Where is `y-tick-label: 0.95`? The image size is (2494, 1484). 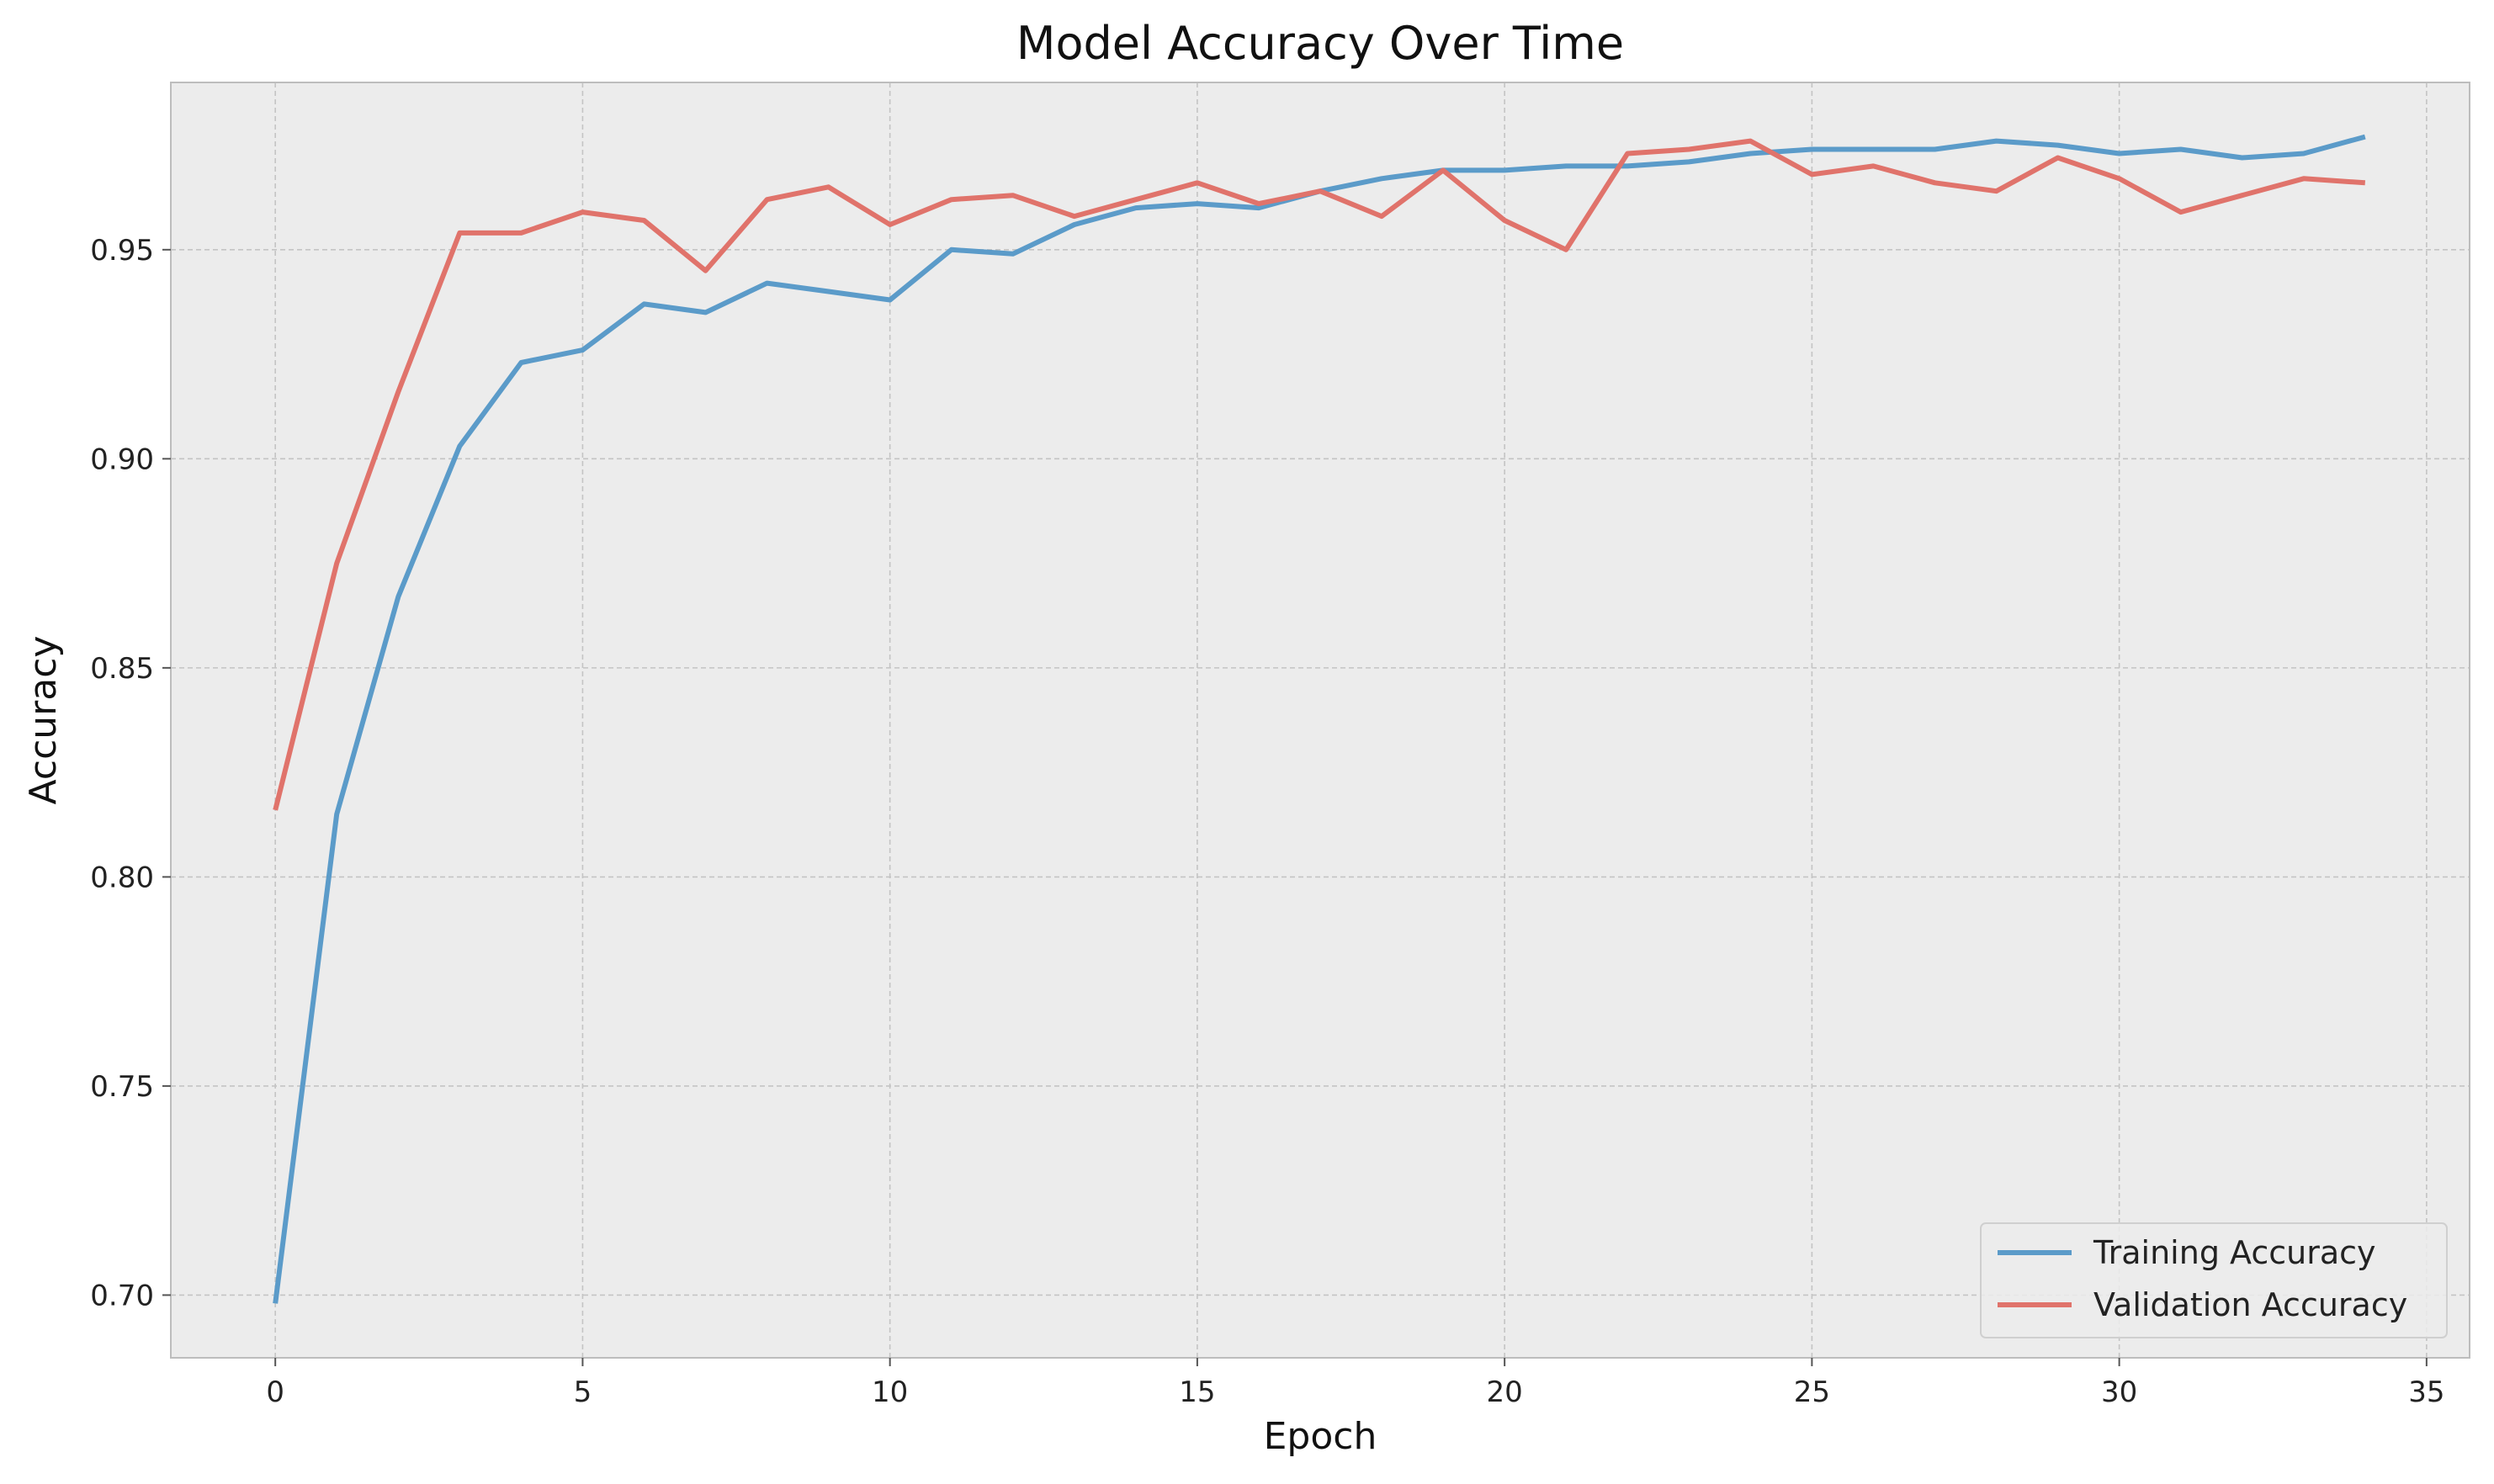
y-tick-label: 0.95 is located at coordinates (122, 251).